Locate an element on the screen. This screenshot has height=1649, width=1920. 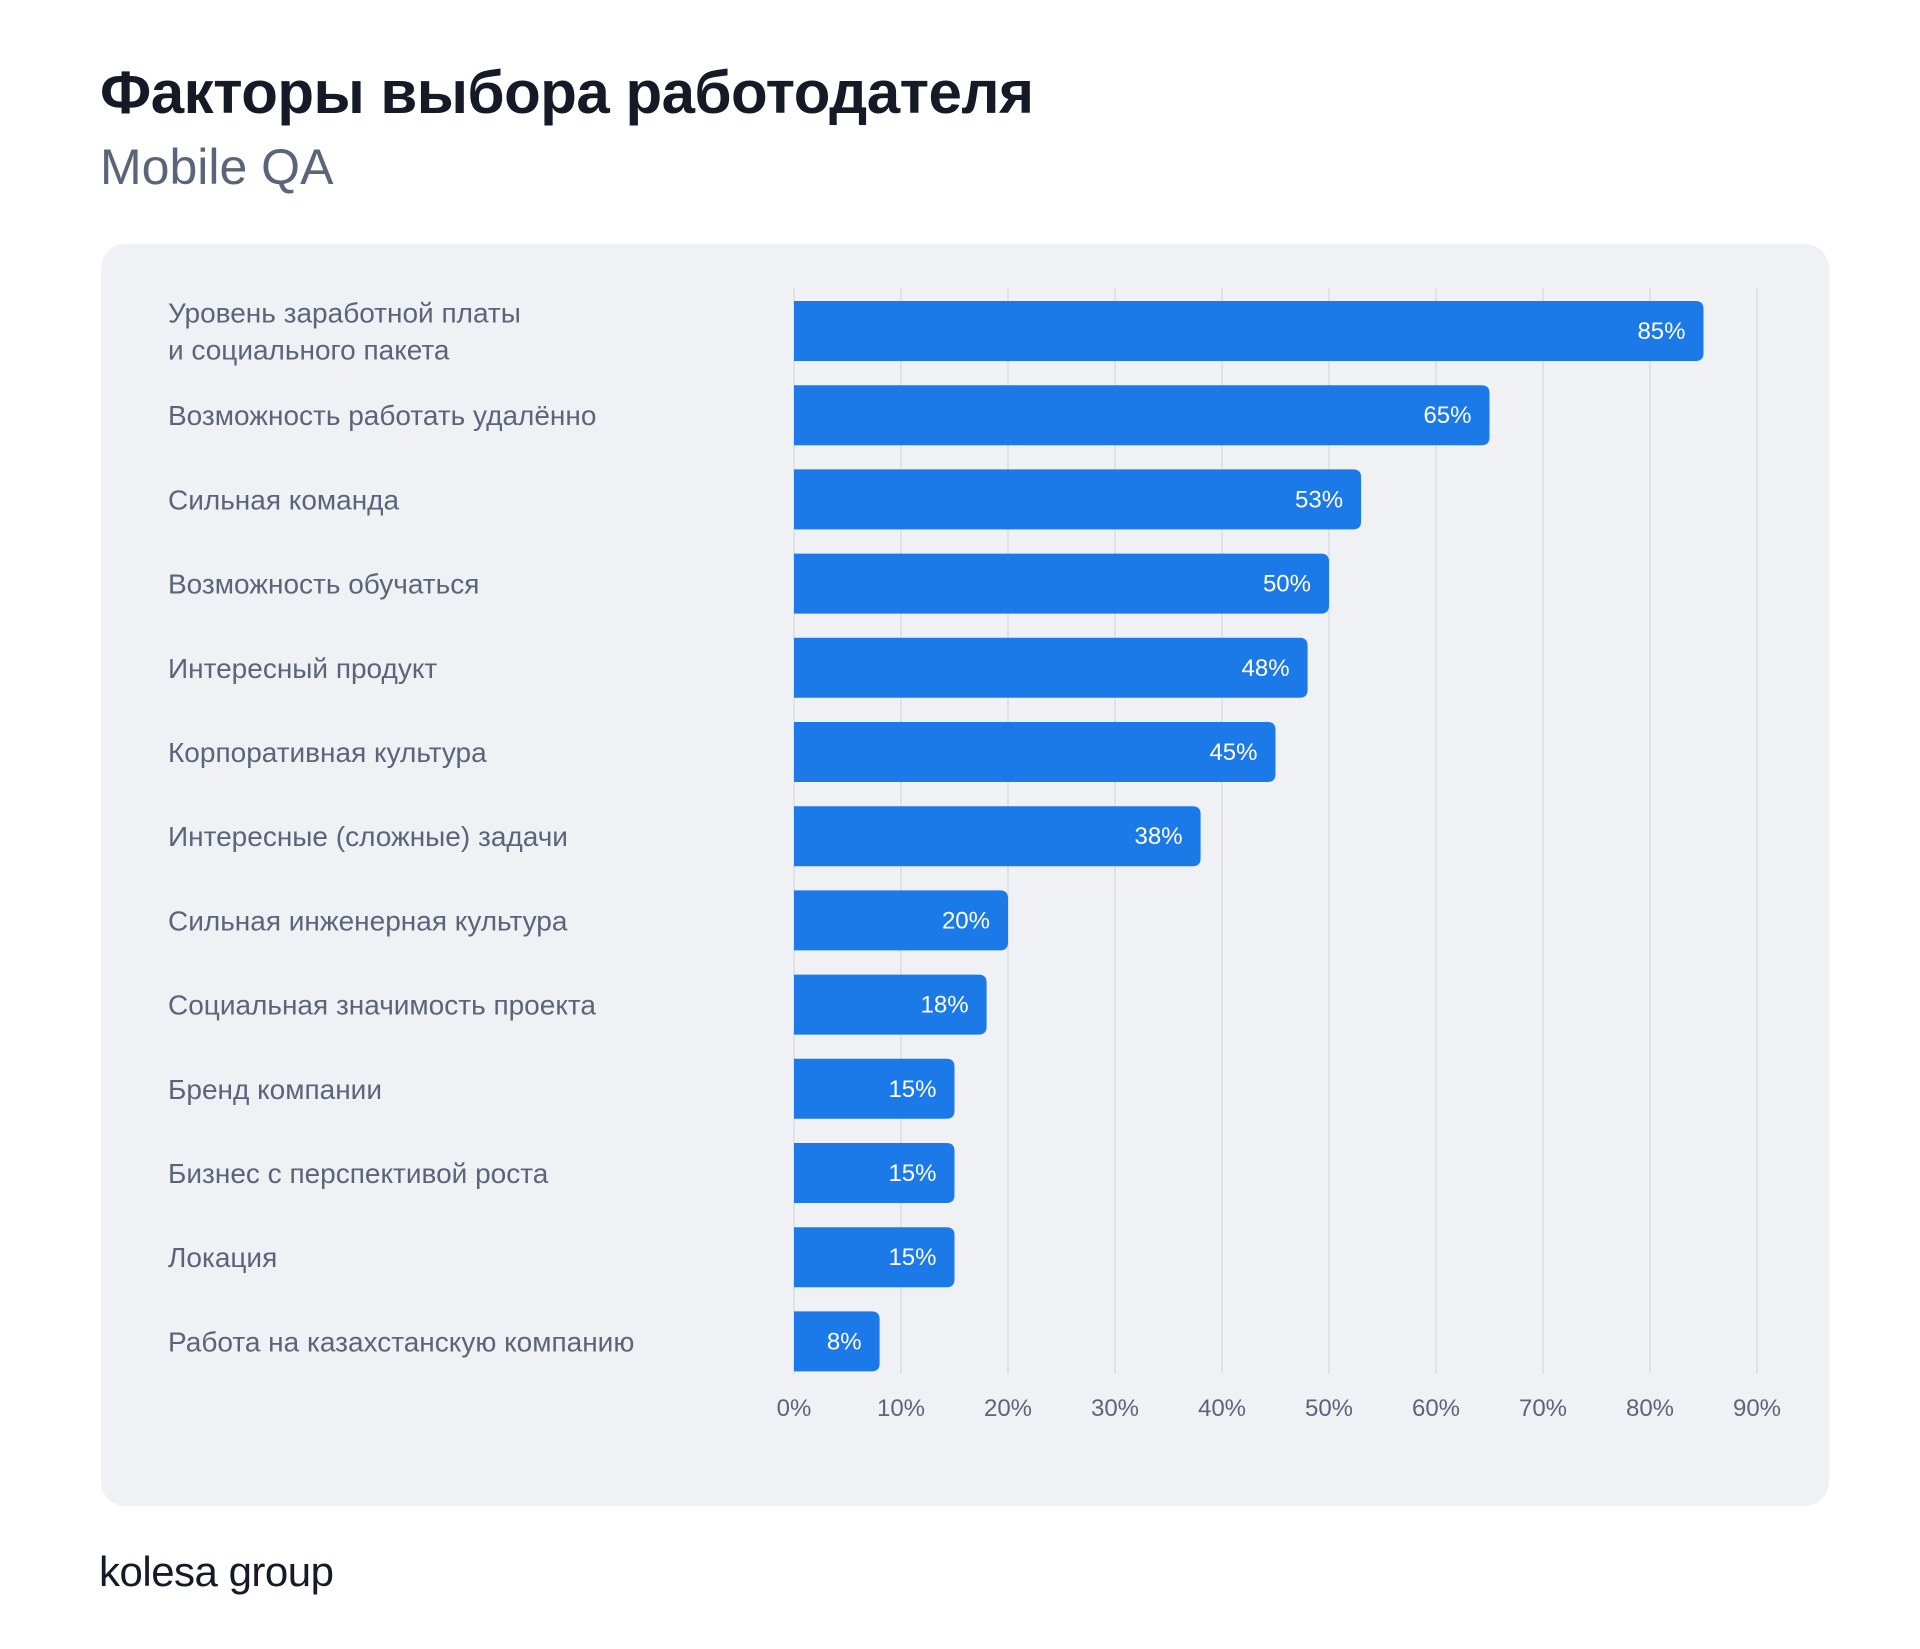
bar-value-label: 20% is located at coordinates (966, 920).